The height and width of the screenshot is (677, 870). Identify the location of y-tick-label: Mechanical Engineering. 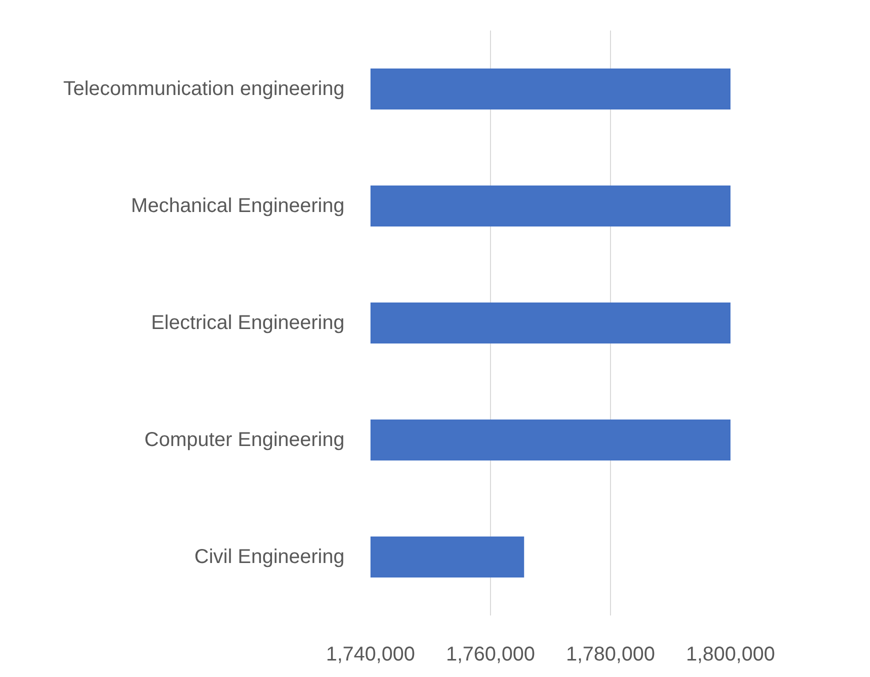
(237, 206).